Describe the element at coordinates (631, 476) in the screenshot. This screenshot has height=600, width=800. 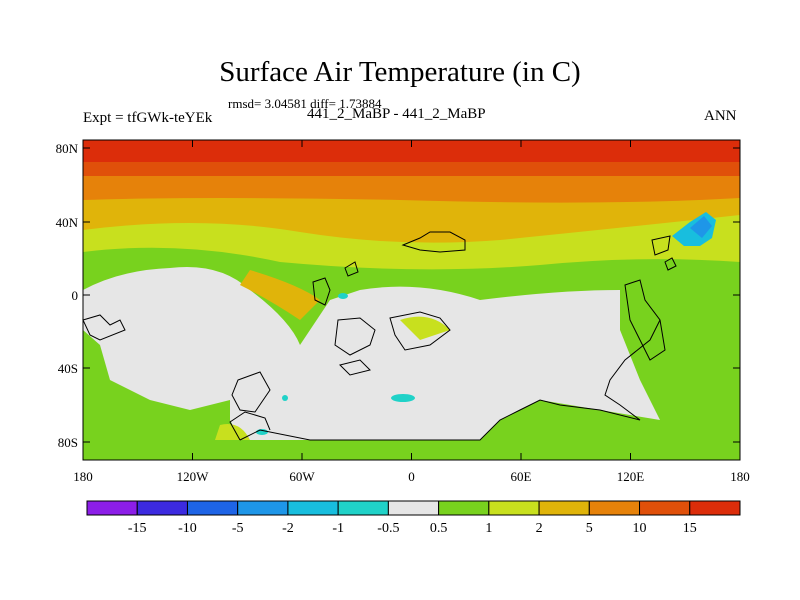
I see `lon-tick-label: 120E` at that location.